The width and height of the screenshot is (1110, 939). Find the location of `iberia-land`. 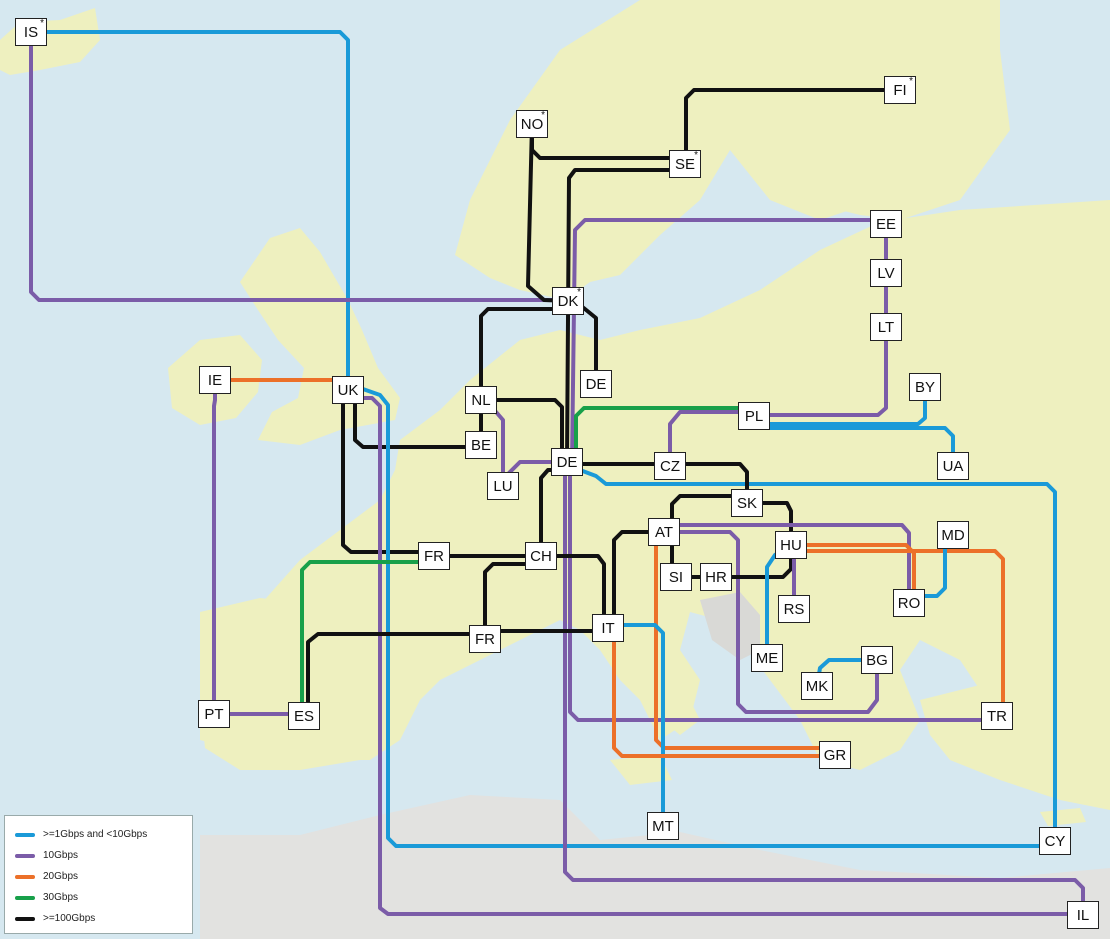

iberia-land is located at coordinates (330, 684).